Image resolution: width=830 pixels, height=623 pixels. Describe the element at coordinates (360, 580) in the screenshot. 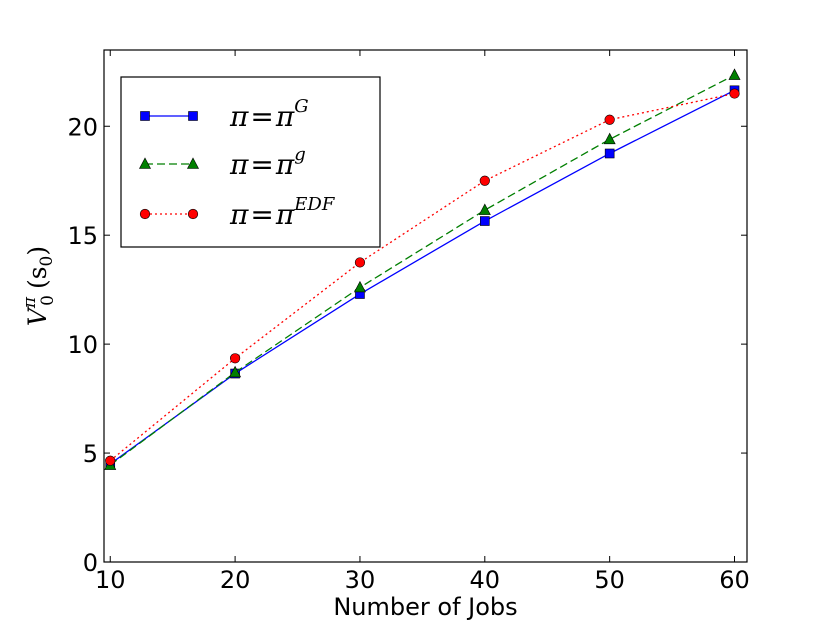

I see `x-tick-label: 30` at that location.